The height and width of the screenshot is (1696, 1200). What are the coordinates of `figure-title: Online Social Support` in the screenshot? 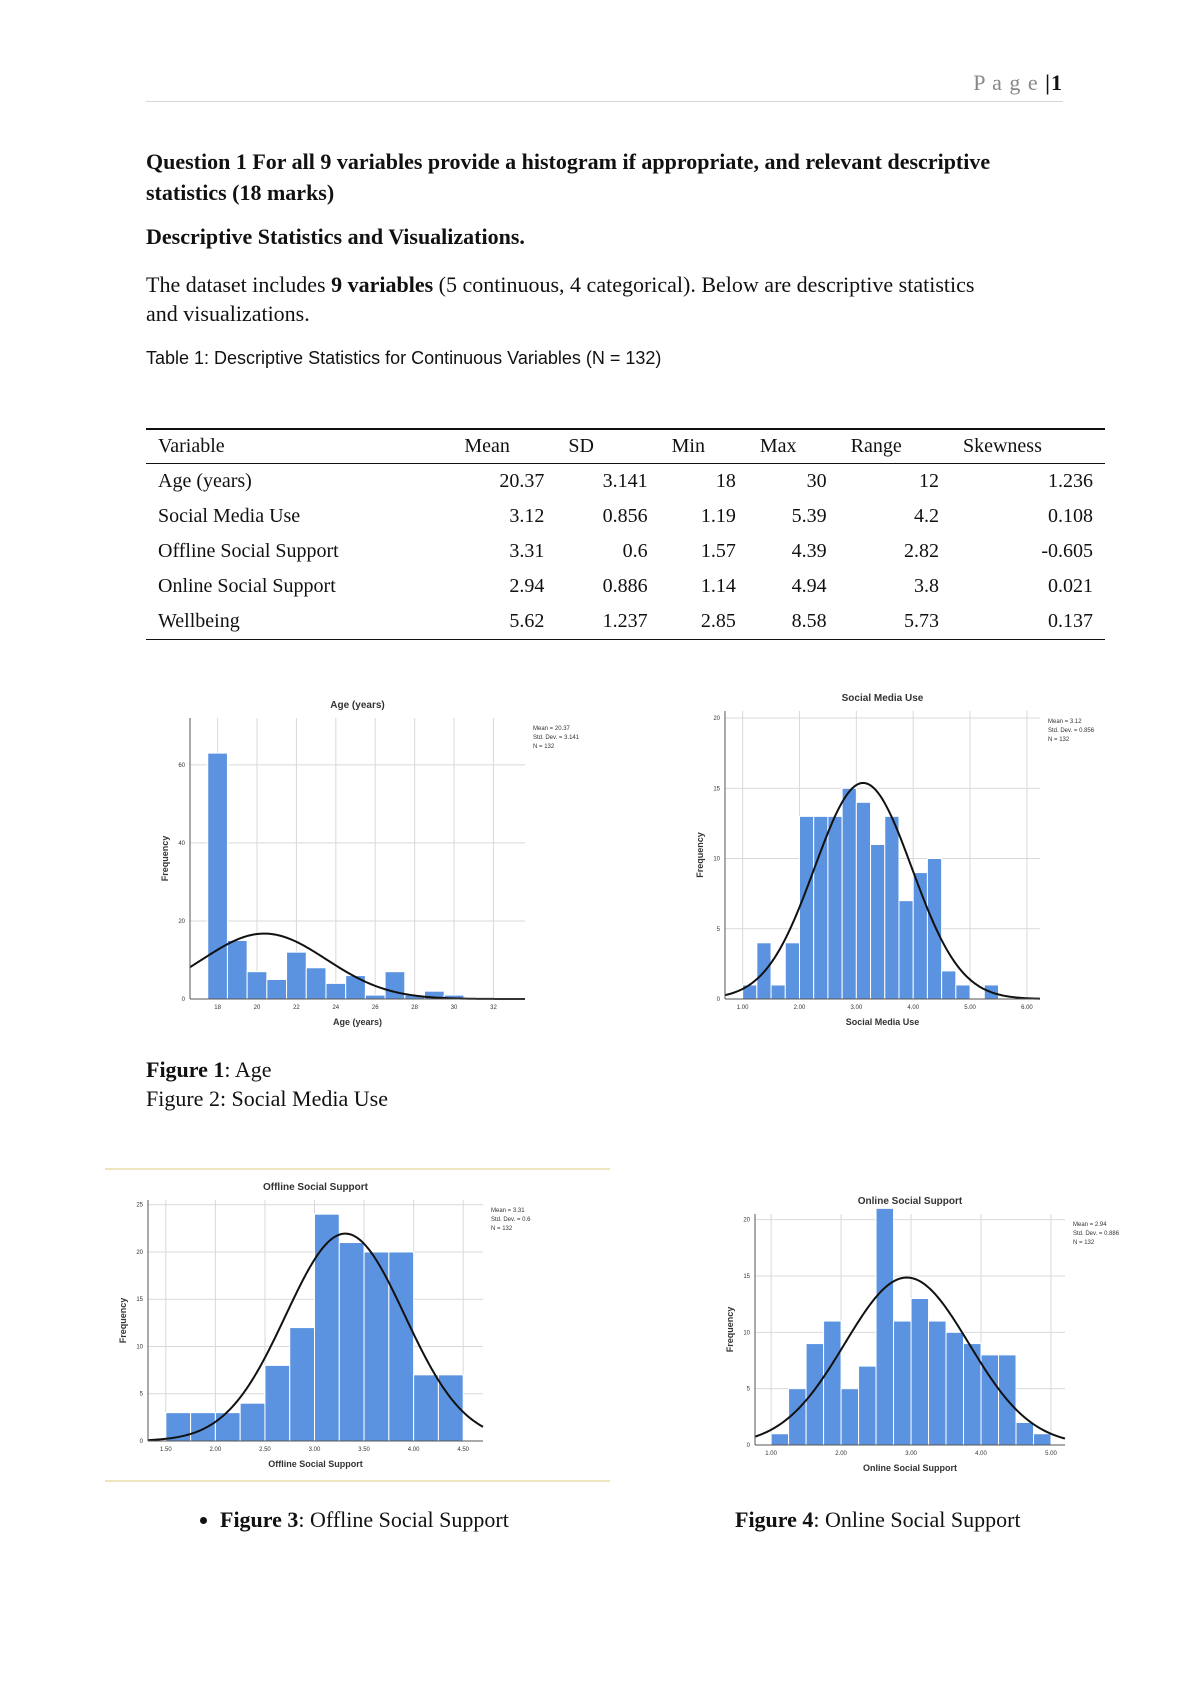 It's located at (910, 1201).